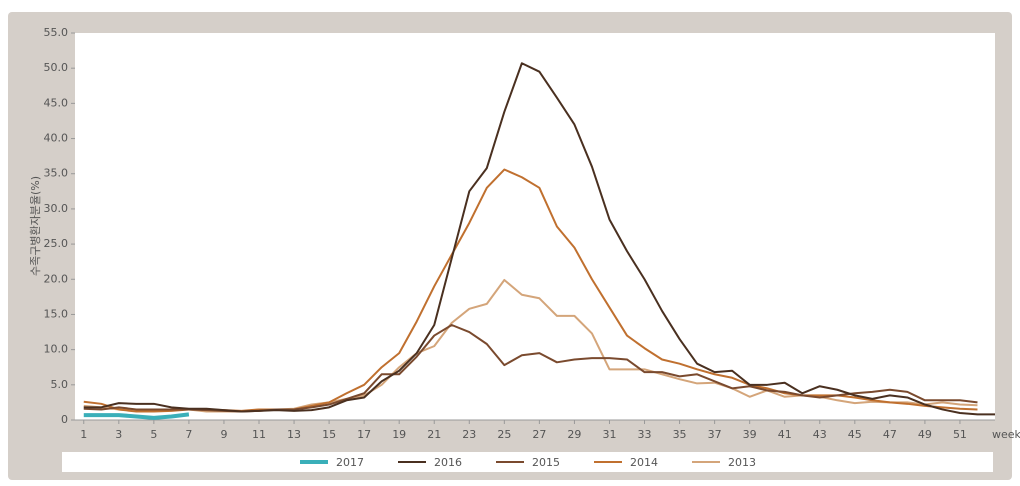 The width and height of the screenshot is (1020, 486). What do you see at coordinates (56, 208) in the screenshot?
I see `y-tick-label: 30.0` at bounding box center [56, 208].